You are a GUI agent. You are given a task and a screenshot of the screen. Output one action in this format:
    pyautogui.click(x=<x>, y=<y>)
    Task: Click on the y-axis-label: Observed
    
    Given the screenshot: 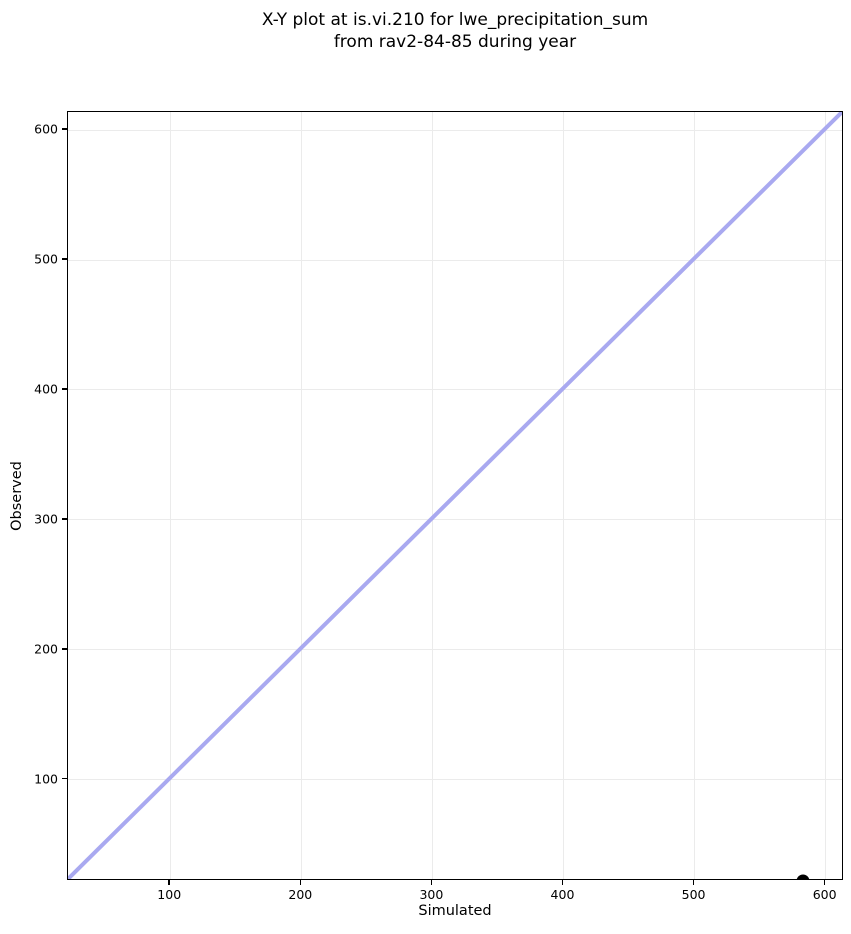 What is the action you would take?
    pyautogui.click(x=17, y=495)
    